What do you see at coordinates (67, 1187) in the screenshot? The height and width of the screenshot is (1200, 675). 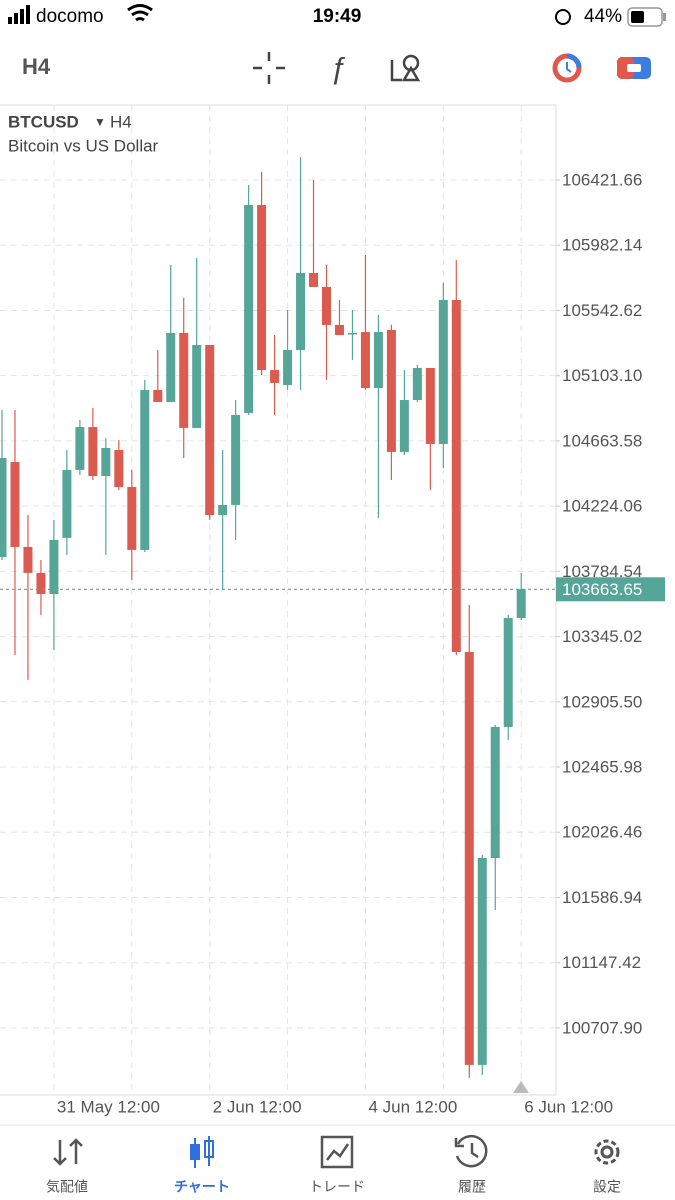 I see `nav-item: 気配値` at bounding box center [67, 1187].